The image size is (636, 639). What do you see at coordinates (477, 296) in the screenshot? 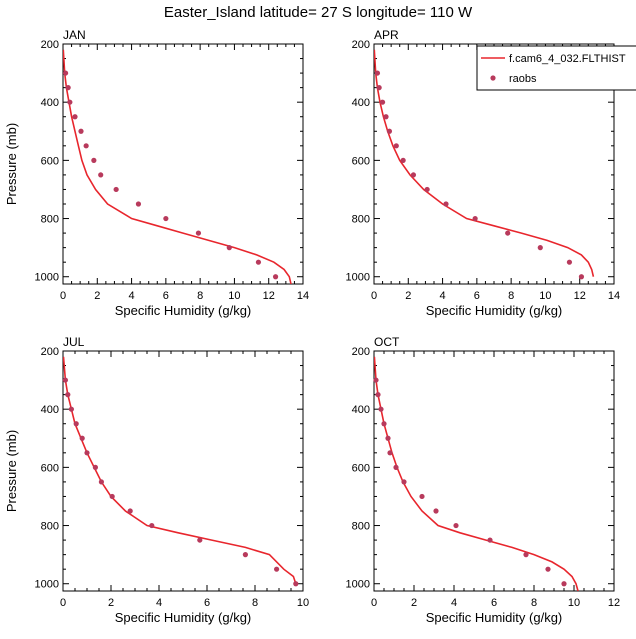
I see `x-tick-label: 6` at bounding box center [477, 296].